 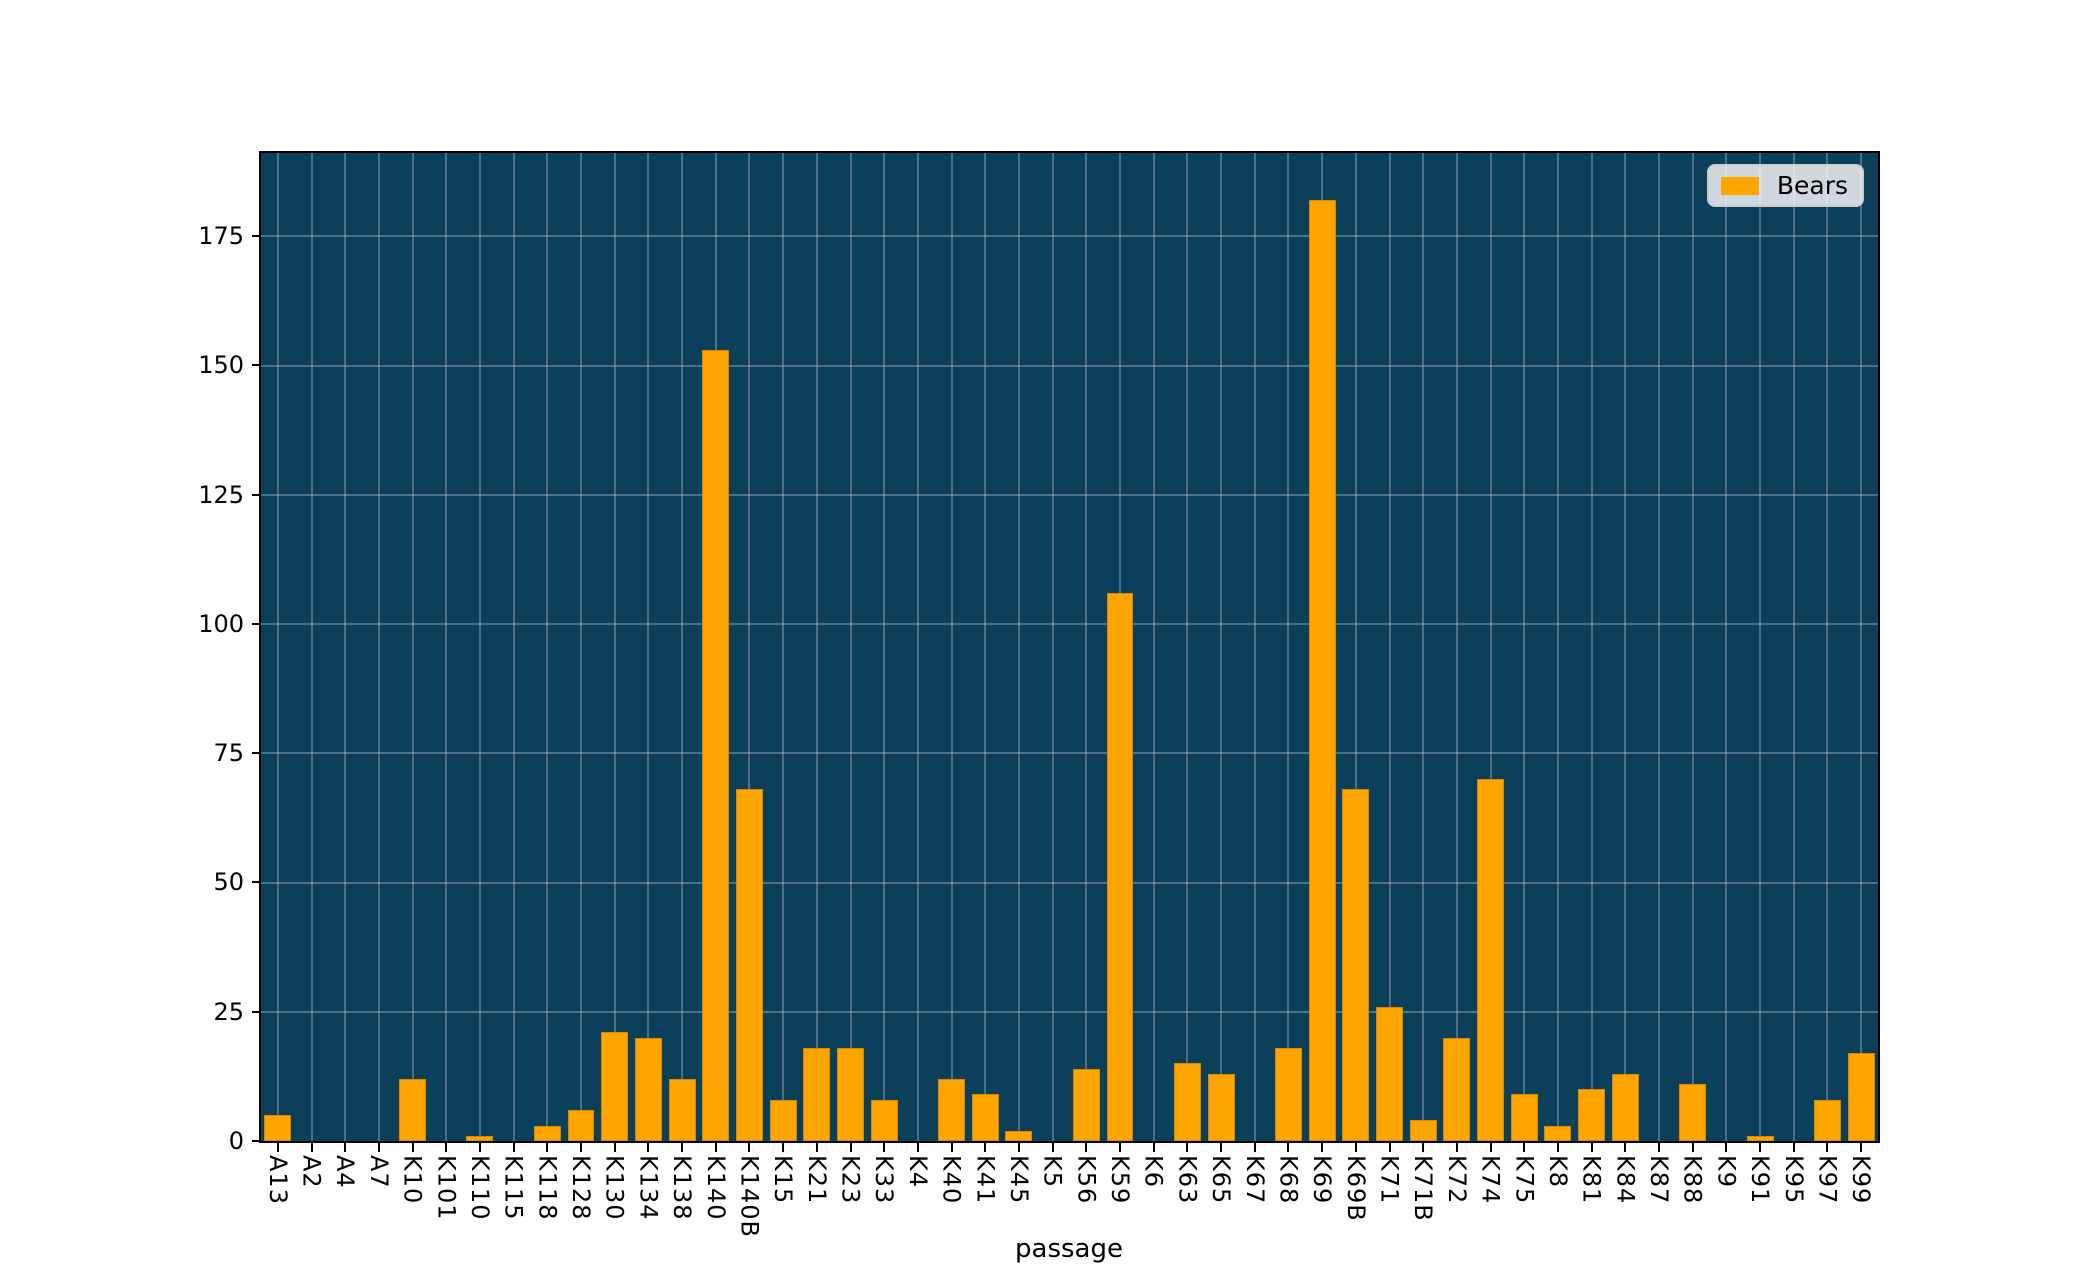 What do you see at coordinates (1221, 647) in the screenshot?
I see `gridline-x-K65` at bounding box center [1221, 647].